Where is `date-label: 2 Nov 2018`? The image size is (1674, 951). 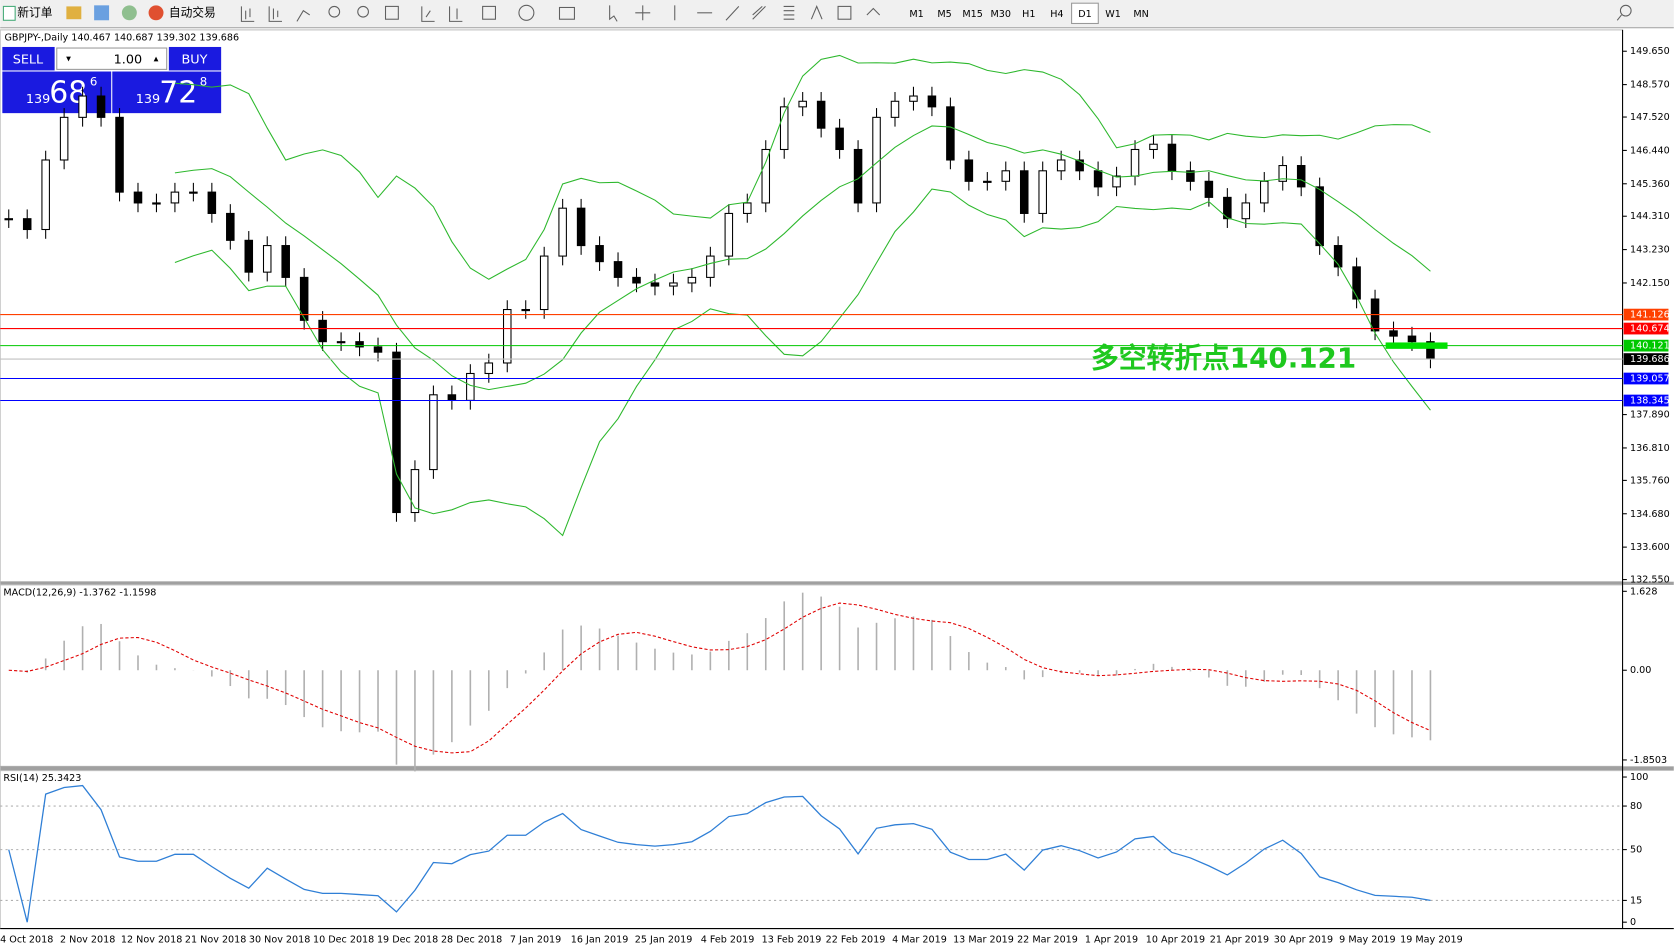
date-label: 2 Nov 2018 is located at coordinates (87, 939).